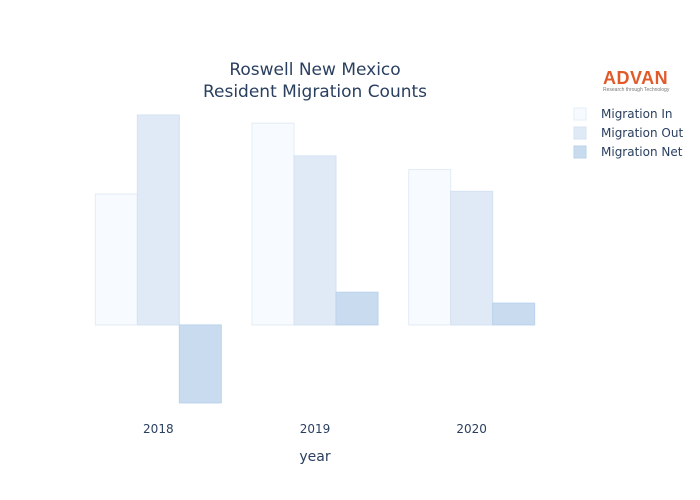  I want to click on legend-label: Migration Net, so click(642, 152).